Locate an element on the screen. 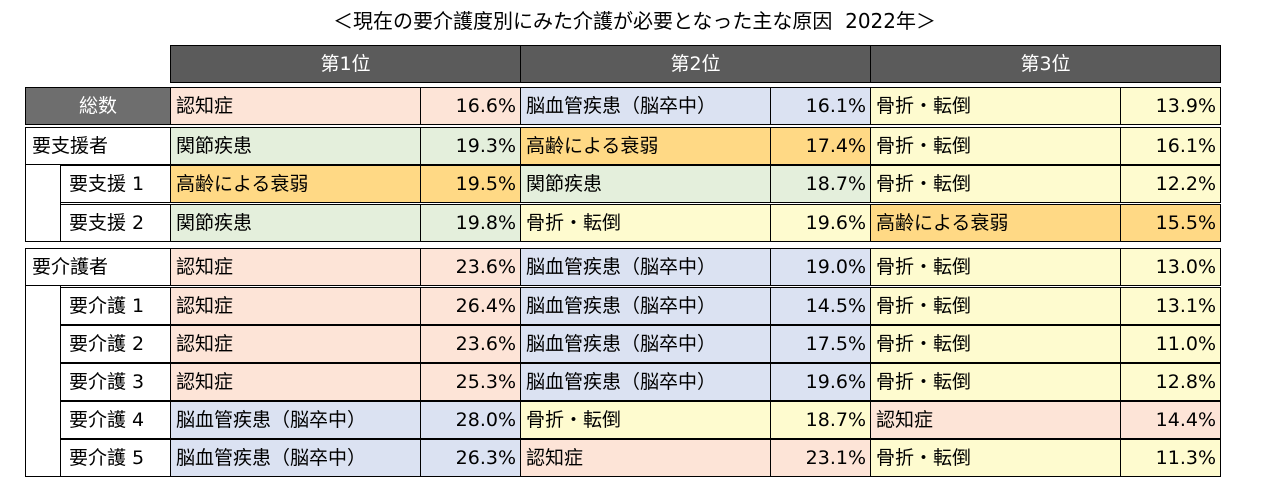  cause-percentage: 14.5% is located at coordinates (820, 306).